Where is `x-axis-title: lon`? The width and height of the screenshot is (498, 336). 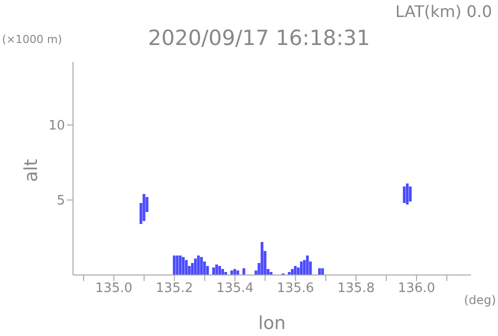
x-axis-title: lon is located at coordinates (272, 323).